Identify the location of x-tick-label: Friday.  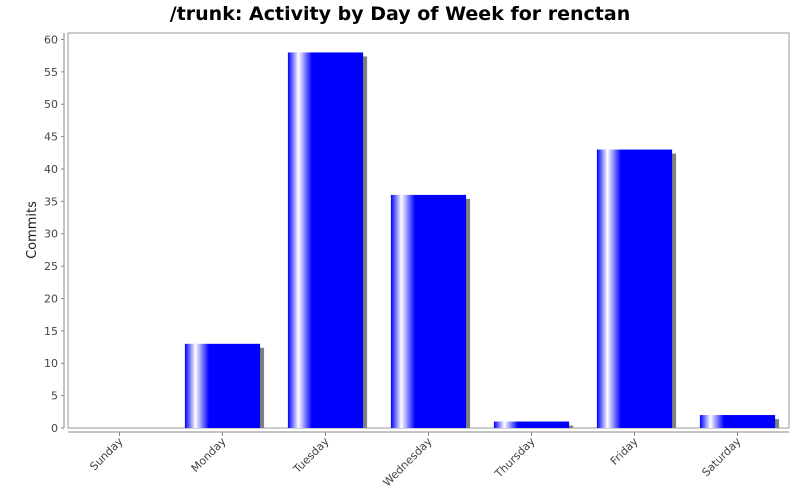
(624, 451).